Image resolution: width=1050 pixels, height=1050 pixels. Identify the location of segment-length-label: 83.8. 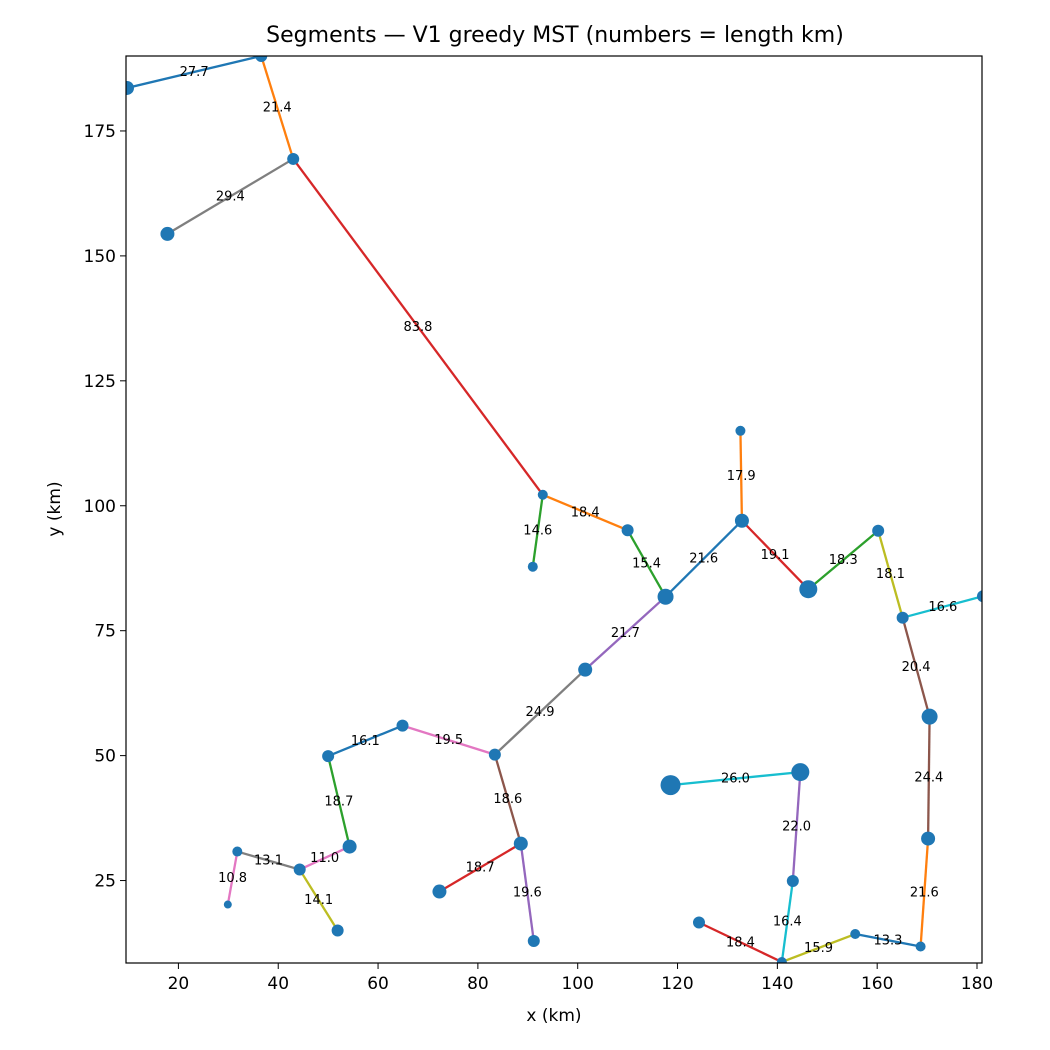
(418, 327).